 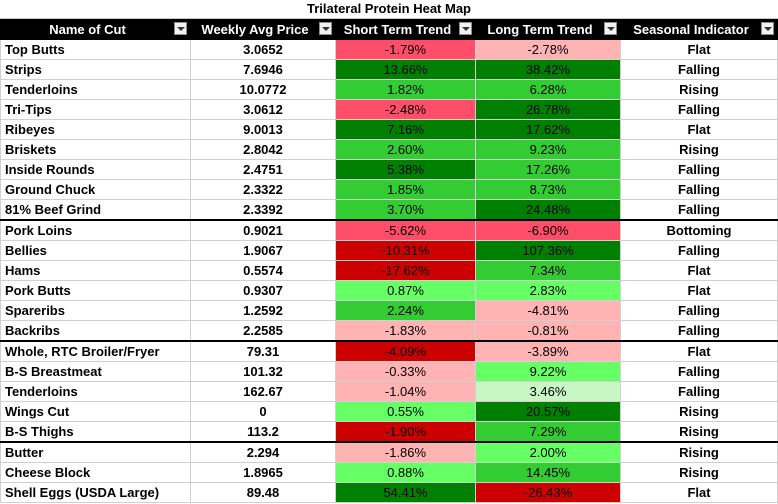 I want to click on cell-long-term-trend: 24.48%, so click(x=548, y=210).